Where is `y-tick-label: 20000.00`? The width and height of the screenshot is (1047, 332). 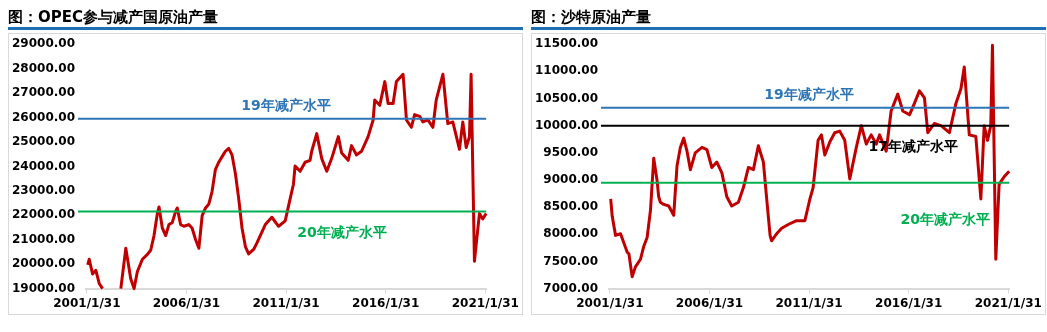
y-tick-label: 20000.00 is located at coordinates (43, 263).